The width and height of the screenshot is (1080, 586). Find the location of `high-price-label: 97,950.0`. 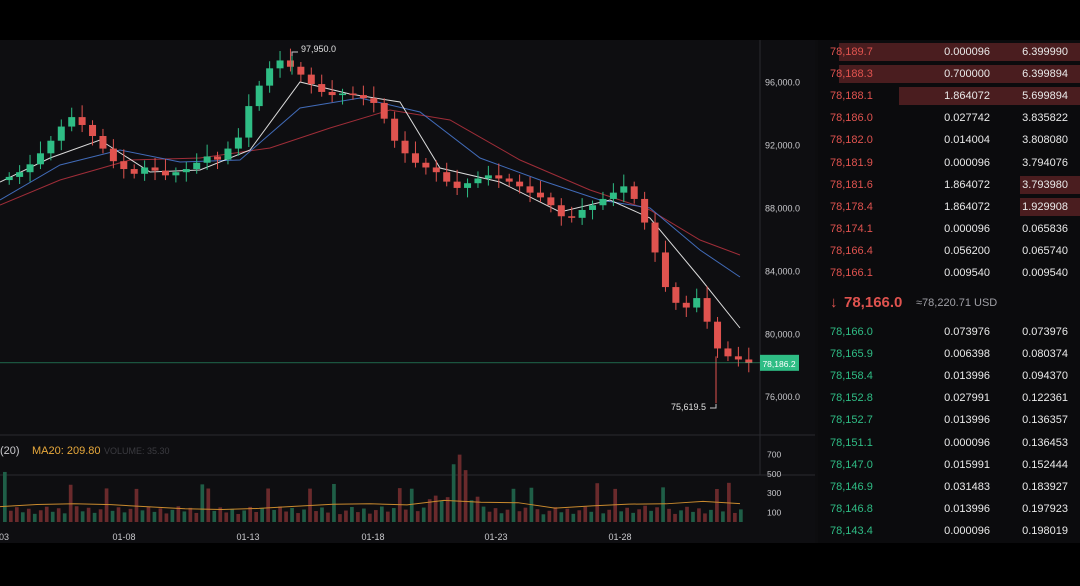

high-price-label: 97,950.0 is located at coordinates (318, 49).